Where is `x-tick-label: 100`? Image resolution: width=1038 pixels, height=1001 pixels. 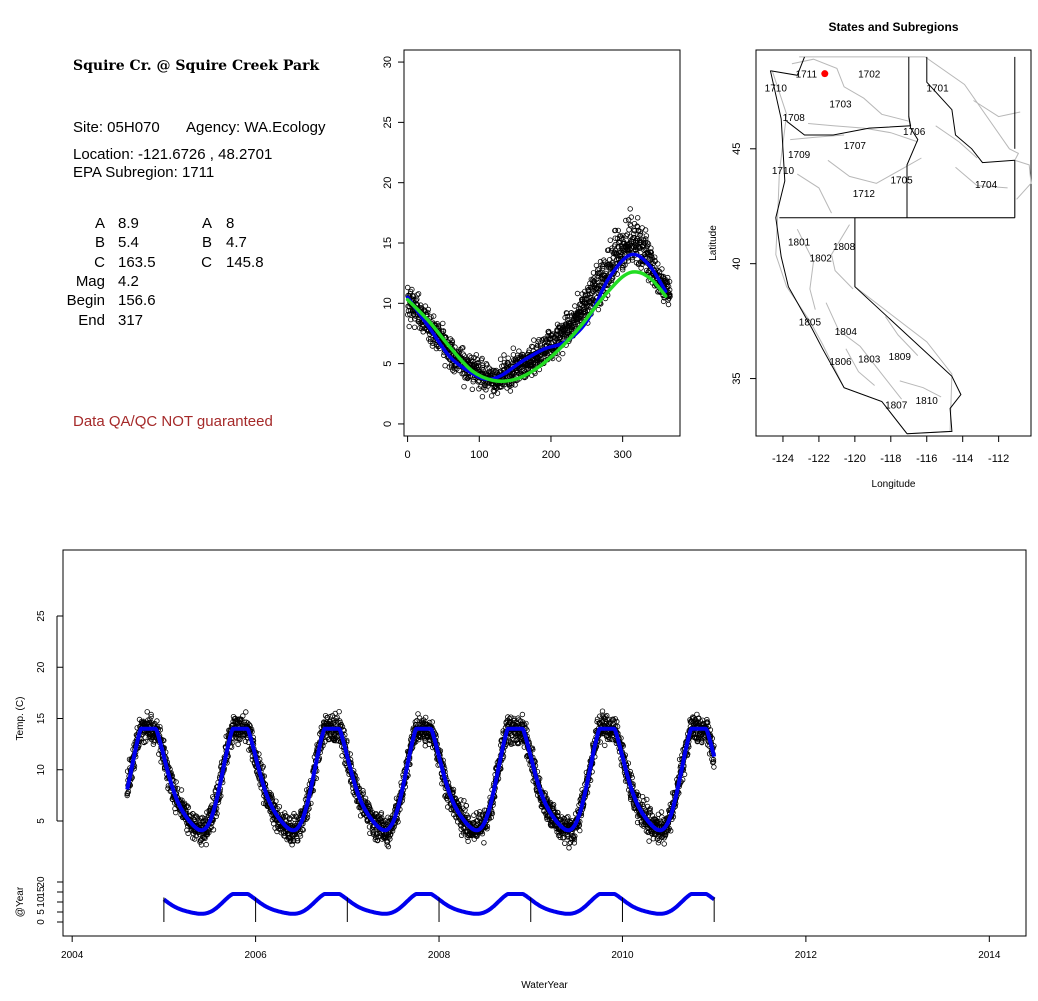 x-tick-label: 100 is located at coordinates (479, 455).